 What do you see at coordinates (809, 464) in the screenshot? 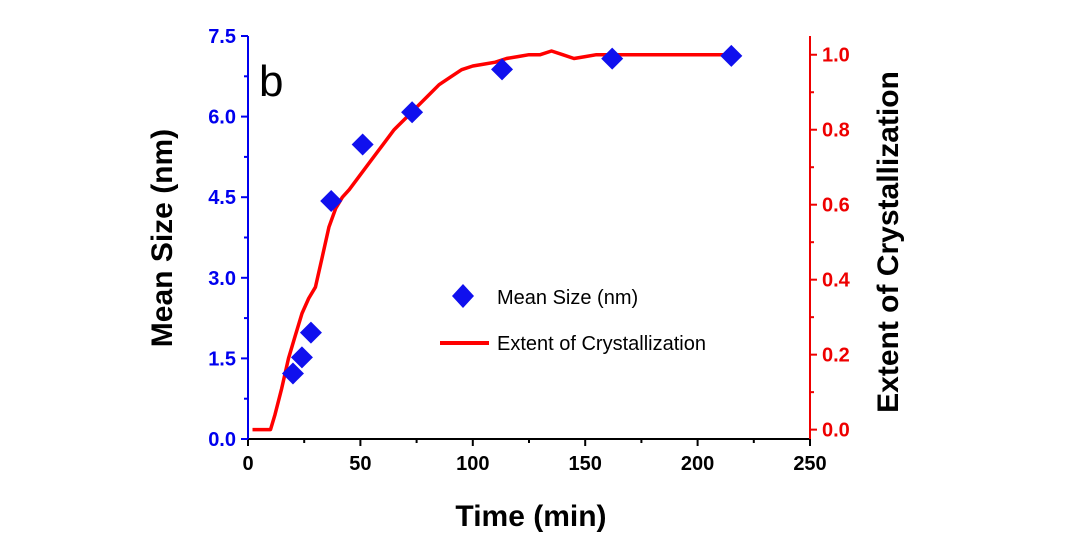
I see `x-tick-label: 250` at bounding box center [809, 464].